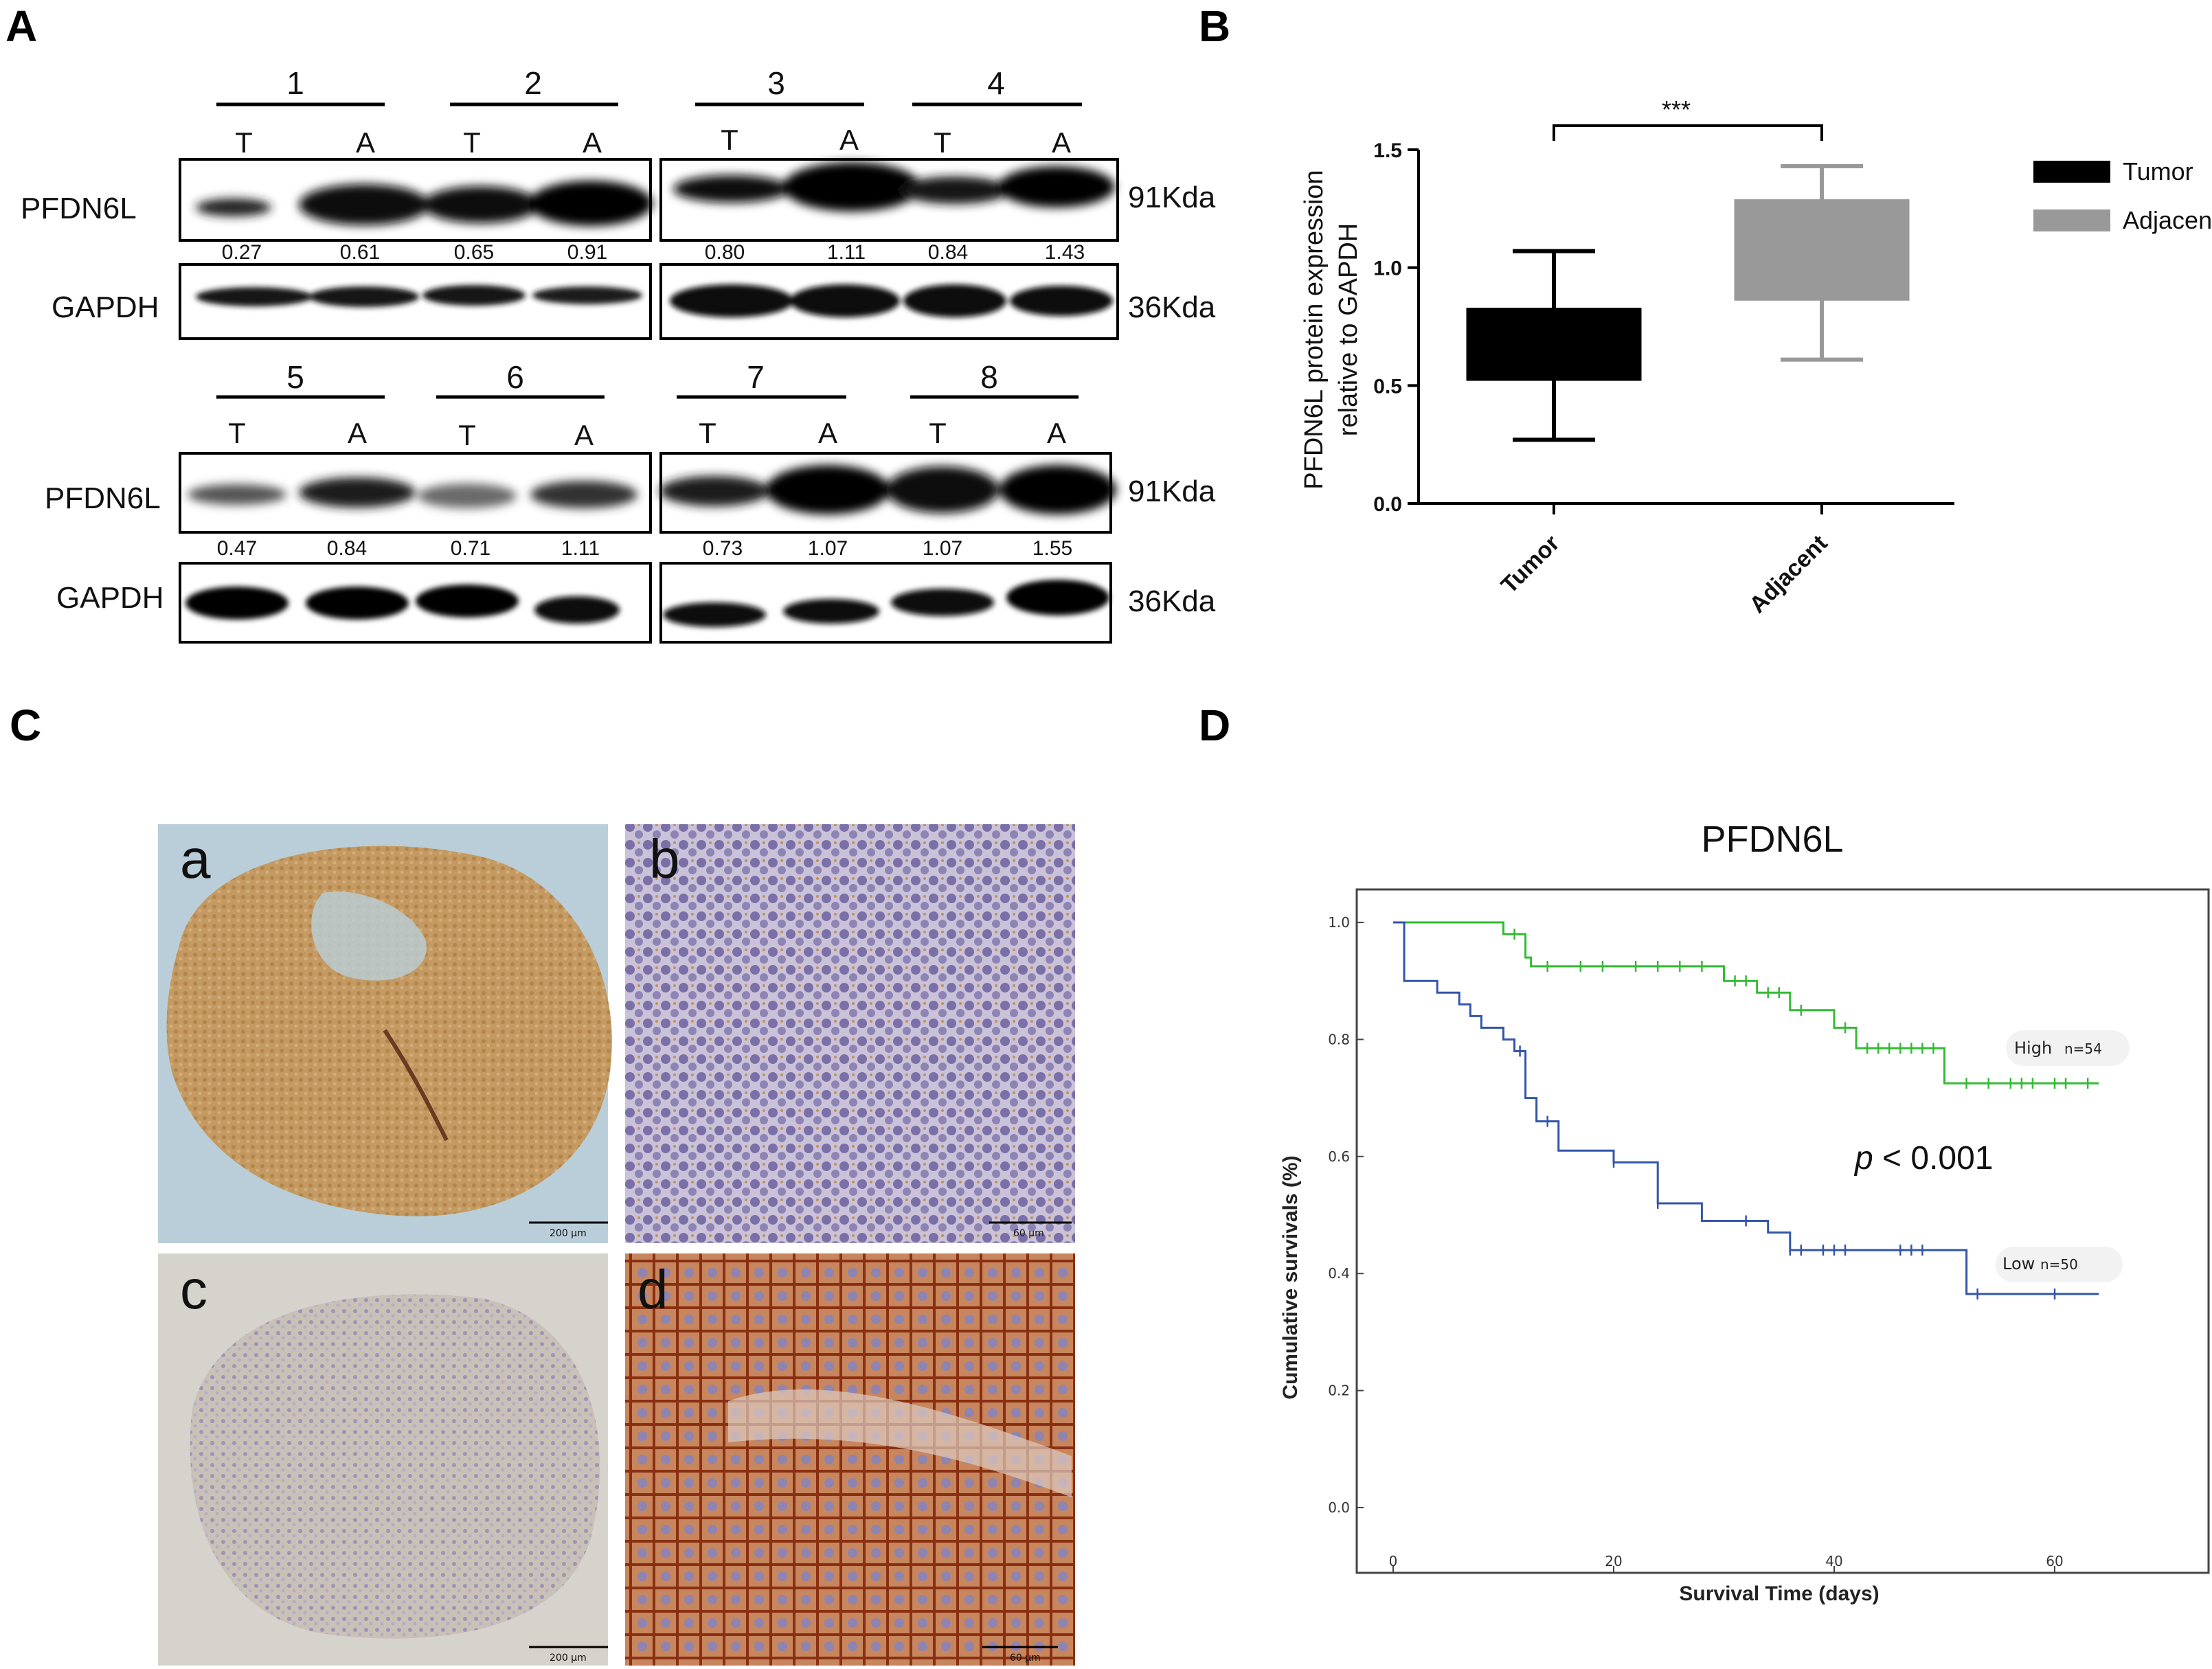  What do you see at coordinates (1822, 250) in the screenshot?
I see `box-adjacent` at bounding box center [1822, 250].